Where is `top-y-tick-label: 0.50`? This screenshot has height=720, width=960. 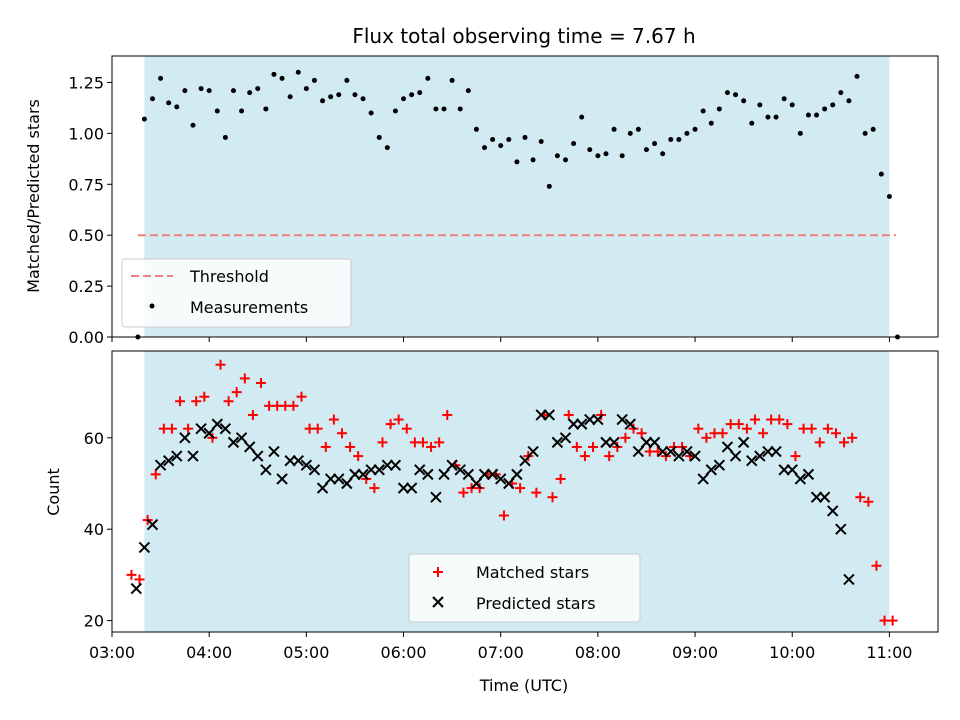
top-y-tick-label: 0.50 is located at coordinates (86, 235).